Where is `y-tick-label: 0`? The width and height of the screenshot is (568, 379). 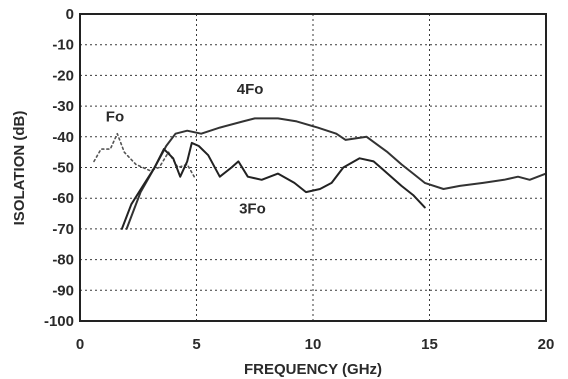
y-tick-label: 0 is located at coordinates (70, 14).